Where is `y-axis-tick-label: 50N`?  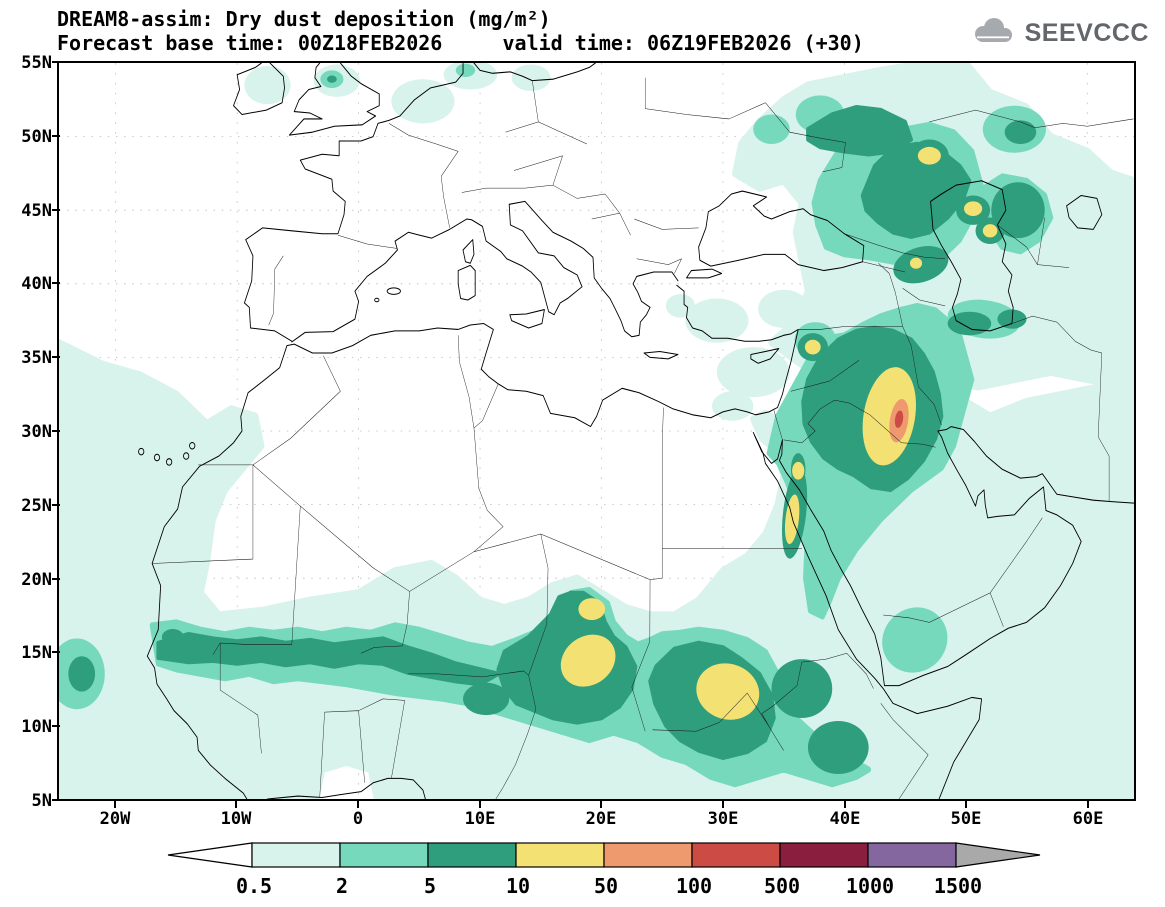
y-axis-tick-label: 50N is located at coordinates (27, 137).